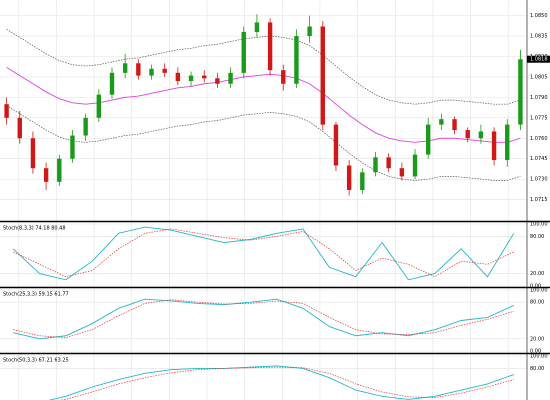 The height and width of the screenshot is (400, 550). I want to click on price-marker, so click(538, 59).